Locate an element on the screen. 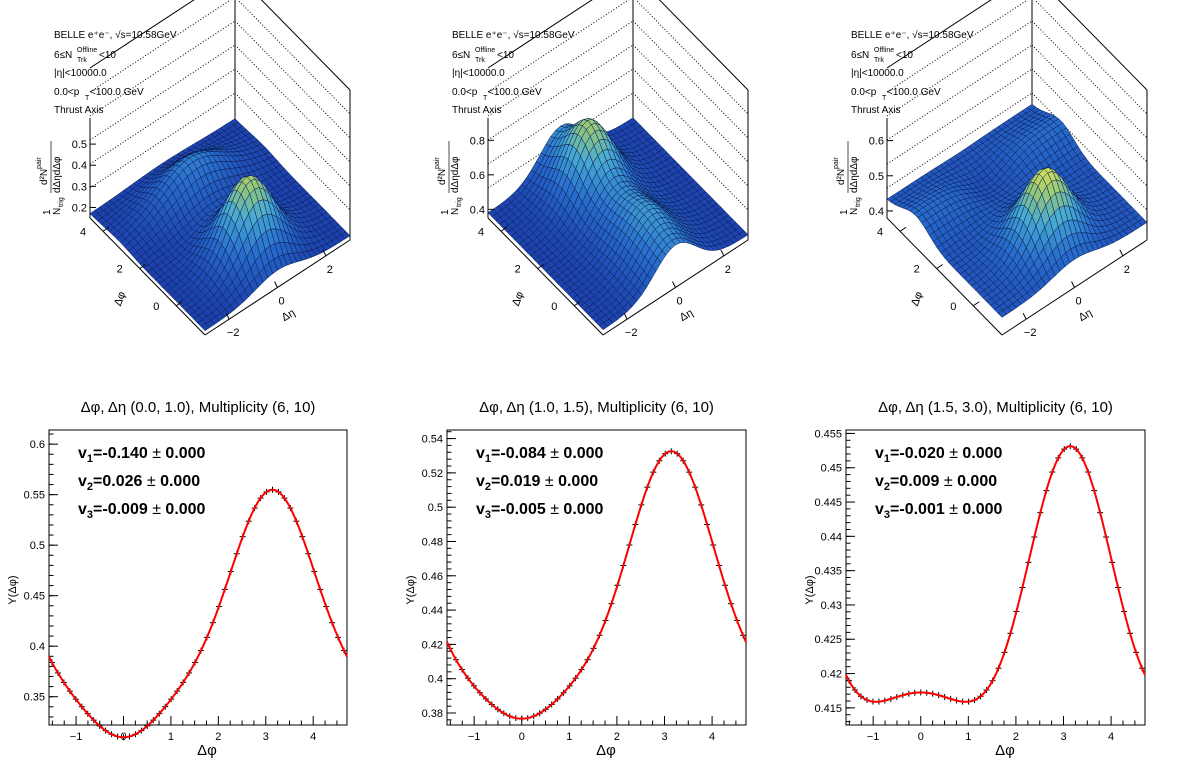 The width and height of the screenshot is (1196, 772). surface-cell is located at coordinates (1002, 313).